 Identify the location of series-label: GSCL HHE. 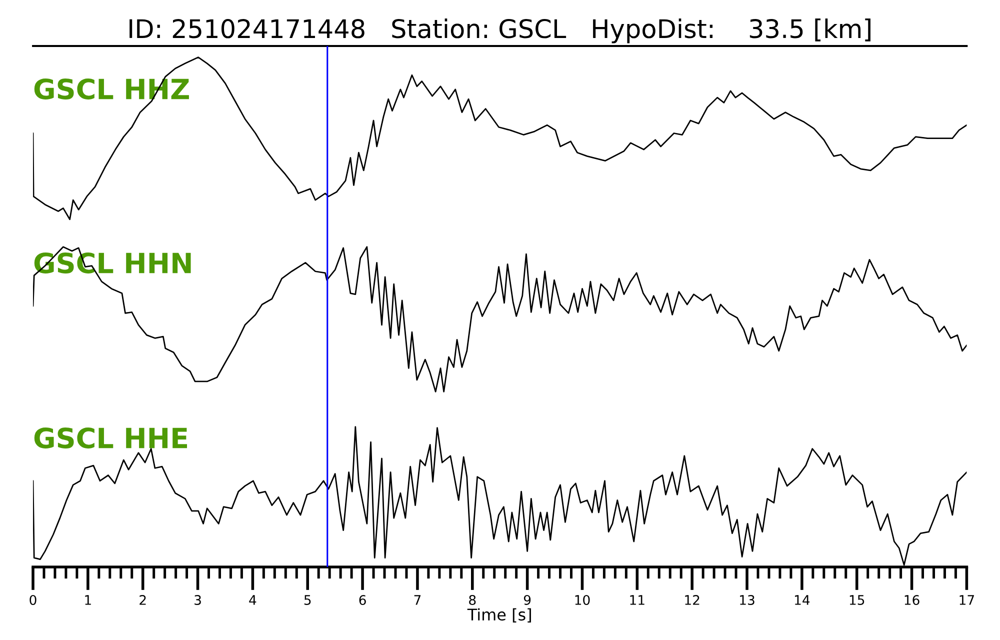
(110, 437).